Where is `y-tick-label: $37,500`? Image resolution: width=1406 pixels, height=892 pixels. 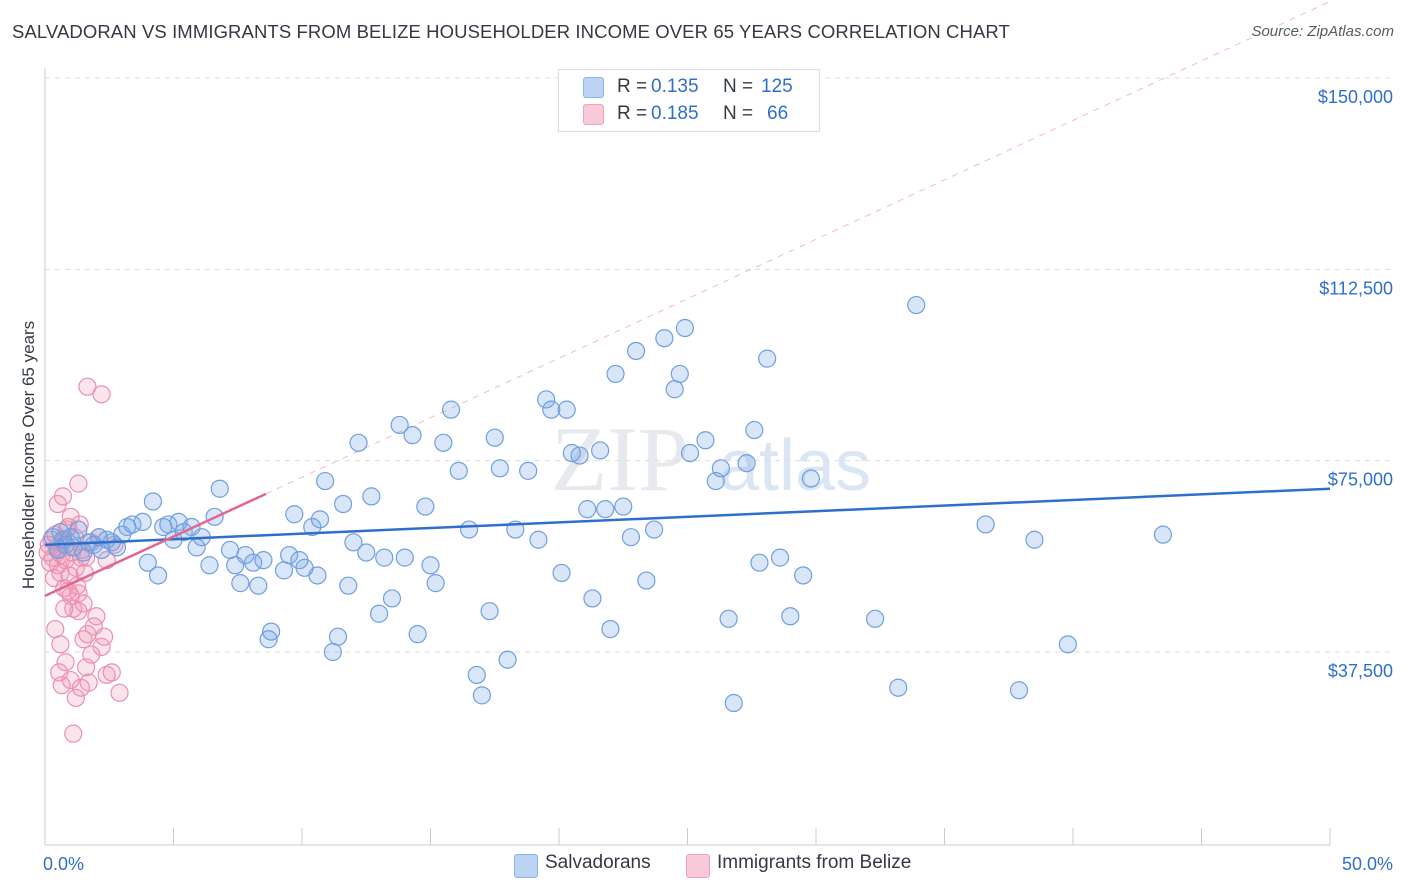 y-tick-label: $37,500 is located at coordinates (1360, 671).